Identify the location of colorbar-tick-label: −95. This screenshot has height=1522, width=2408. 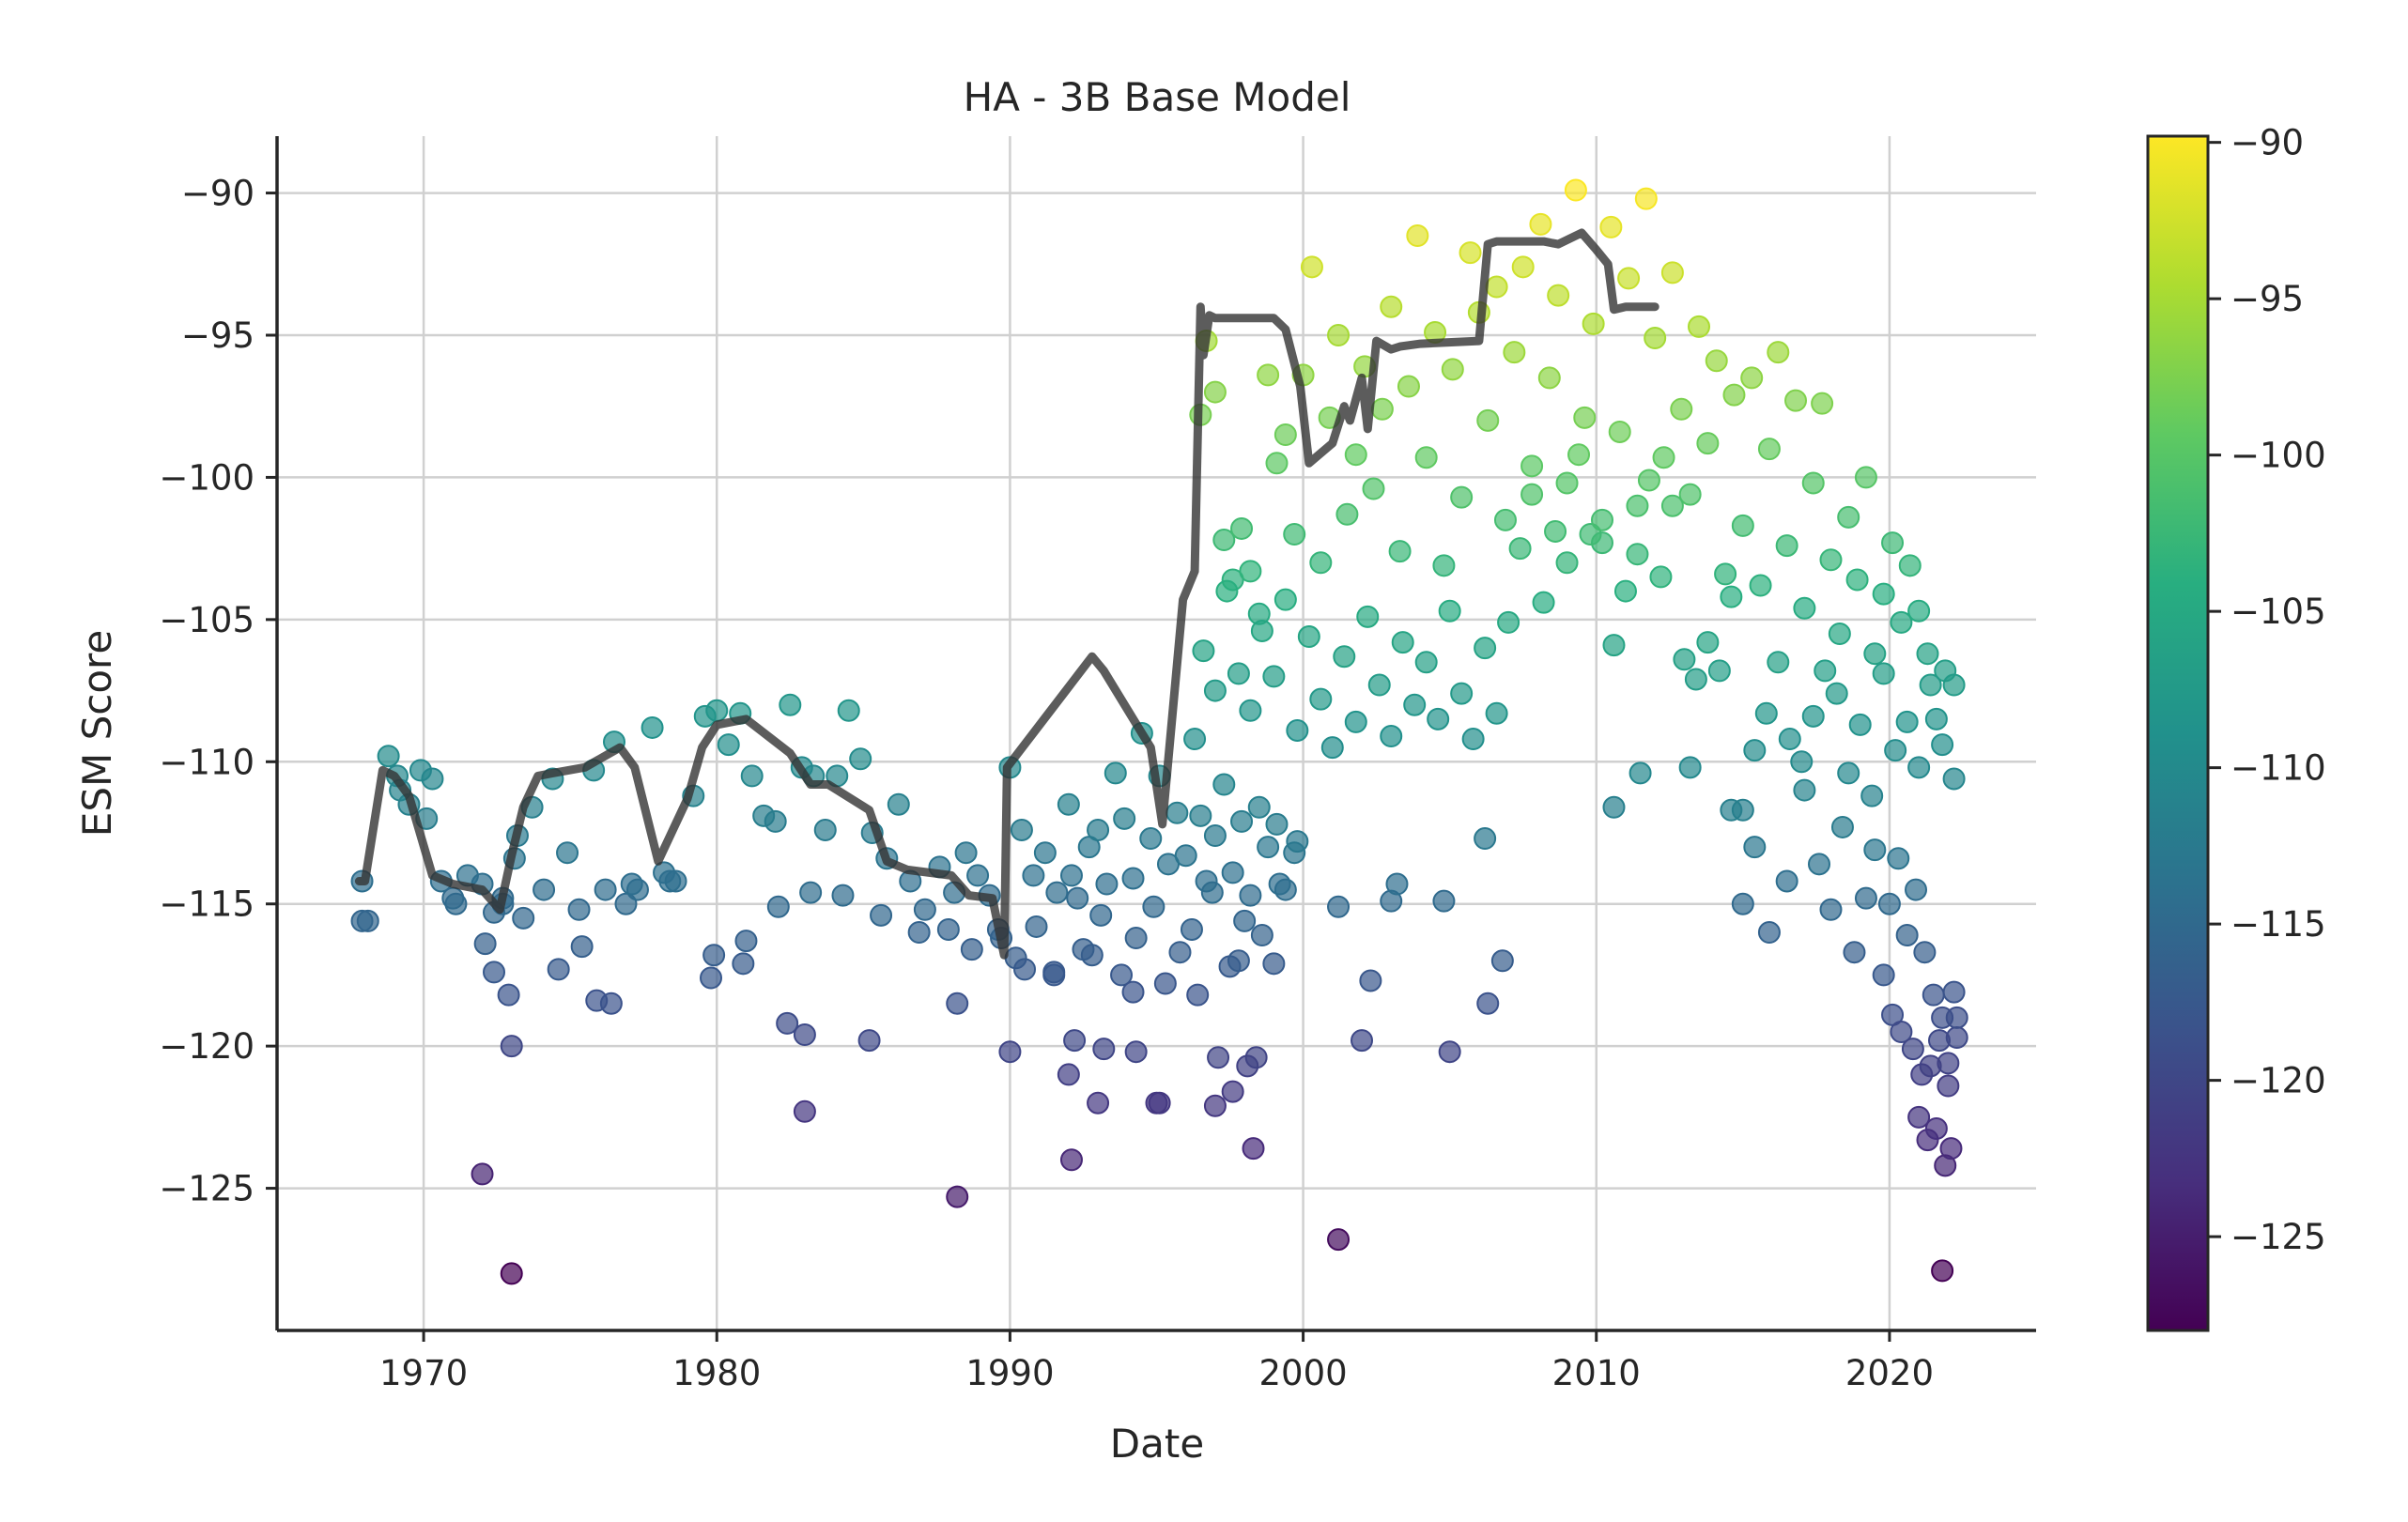
(2267, 299).